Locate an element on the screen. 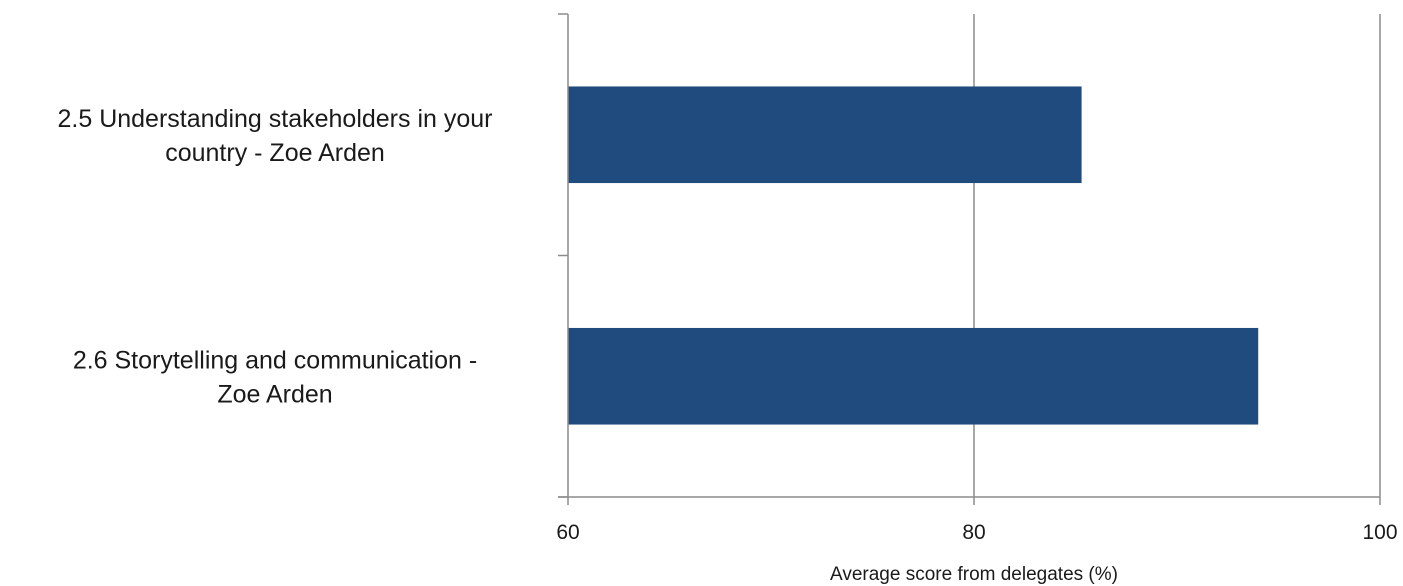 The image size is (1403, 586). x-tick-label-60: 60 is located at coordinates (567, 532).